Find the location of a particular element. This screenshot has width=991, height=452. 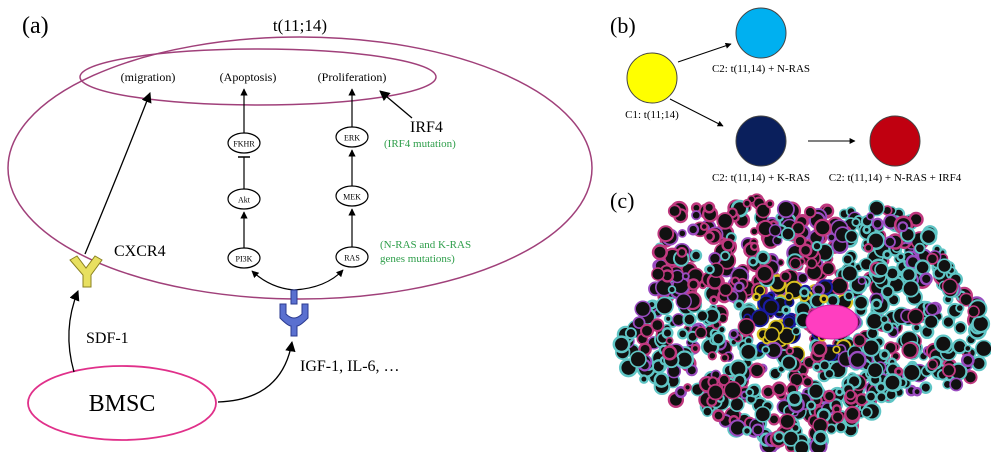

cxcr4-receptor-icon is located at coordinates (86, 271).